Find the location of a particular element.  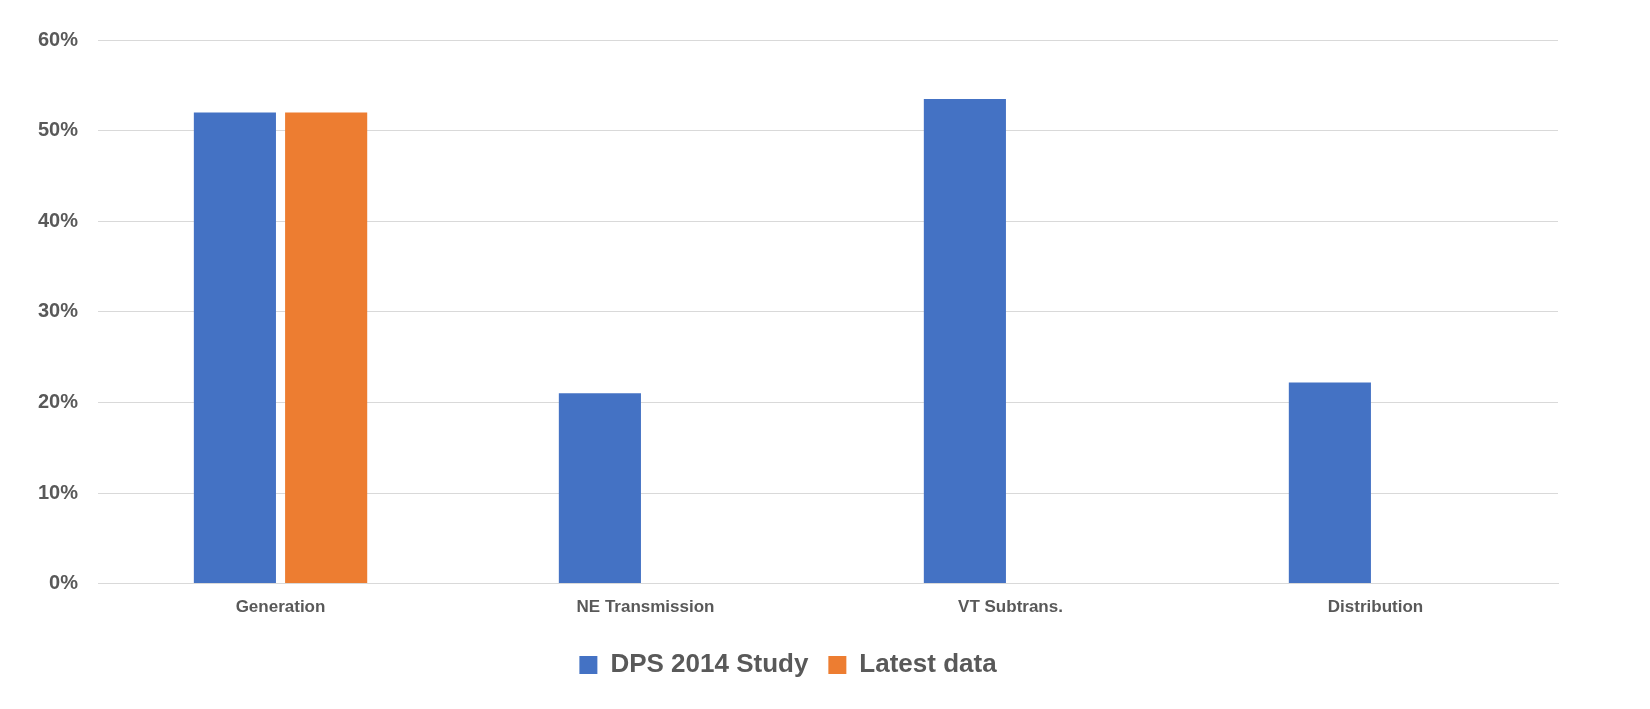

y-tick-label: 20% is located at coordinates (58, 400).